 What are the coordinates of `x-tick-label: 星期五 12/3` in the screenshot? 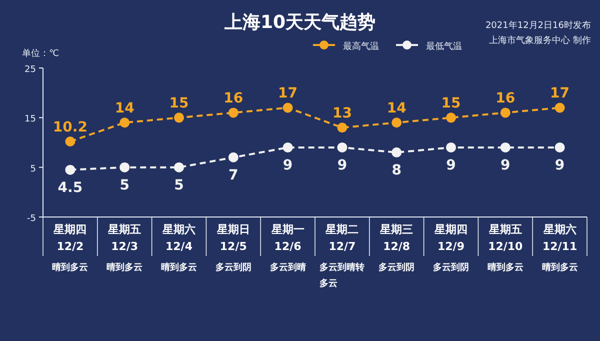 It's located at (124, 238).